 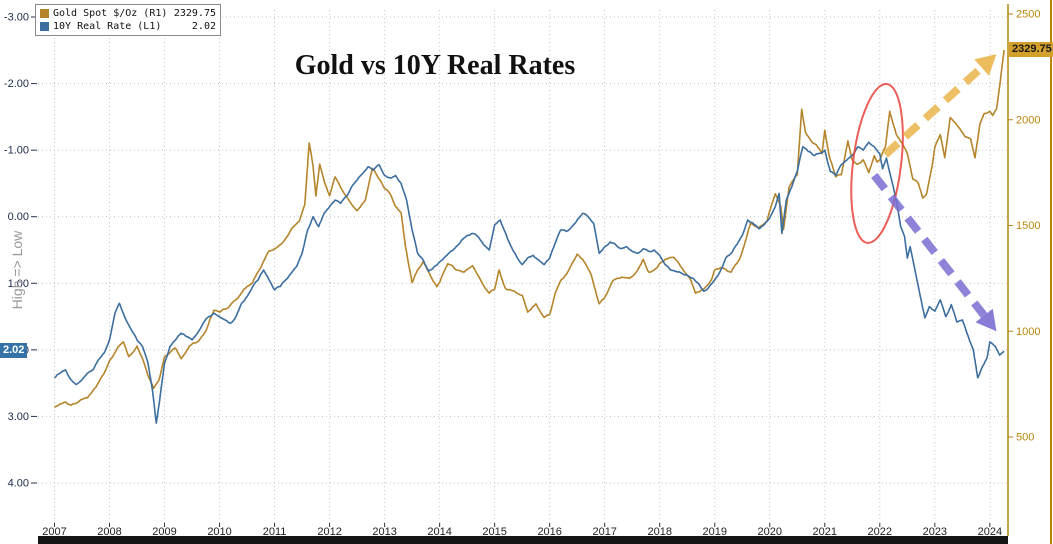 What do you see at coordinates (825, 532) in the screenshot?
I see `svg-text: 2021` at bounding box center [825, 532].